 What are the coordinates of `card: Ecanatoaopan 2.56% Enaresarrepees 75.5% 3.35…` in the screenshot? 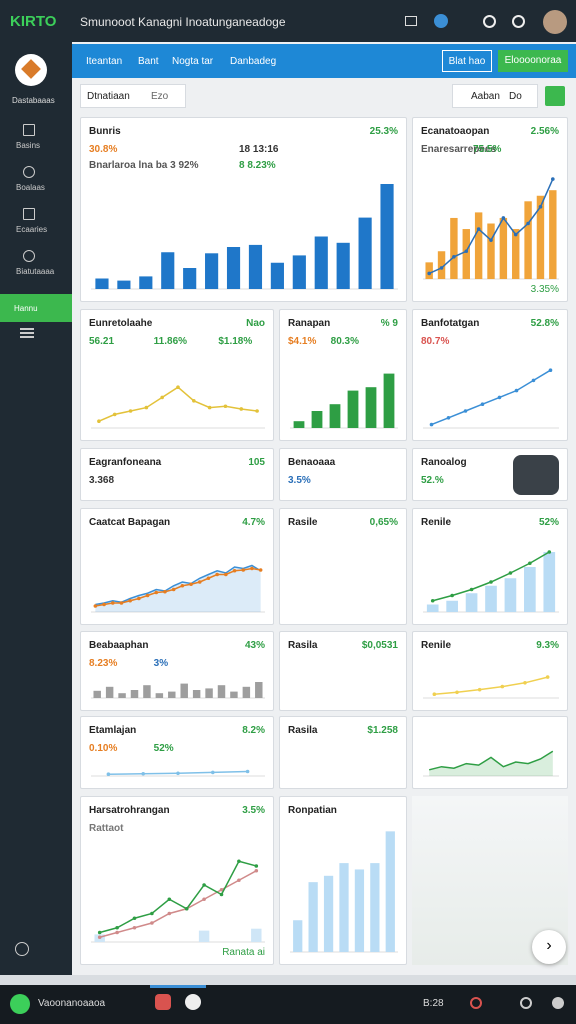 It's located at (490, 209).